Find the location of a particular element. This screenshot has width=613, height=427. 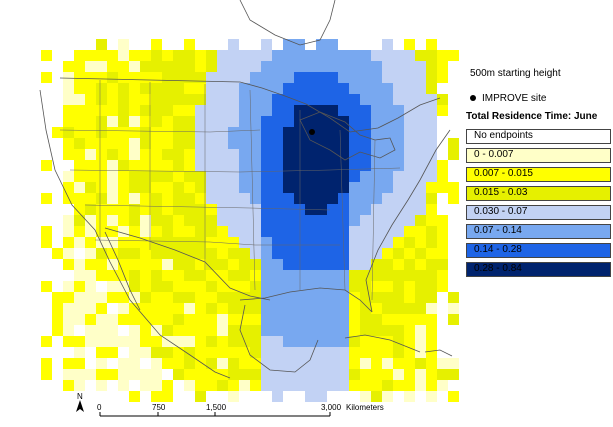

legend-swatch is located at coordinates (538, 136).